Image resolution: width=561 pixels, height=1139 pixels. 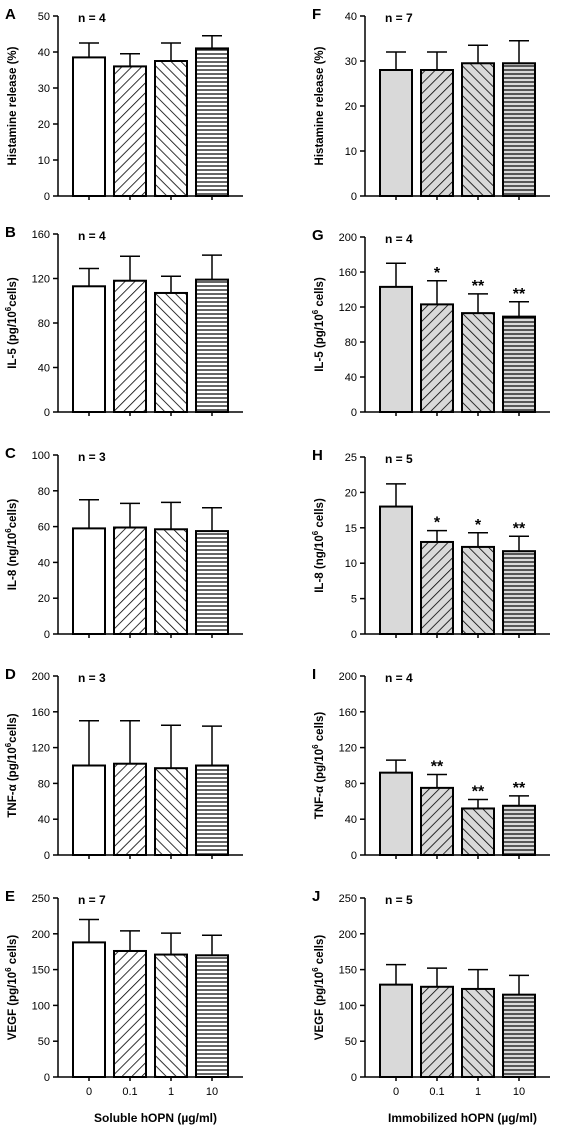 I want to click on y-axis-label: IL-5 (pg/106cells), so click(x=11, y=323).